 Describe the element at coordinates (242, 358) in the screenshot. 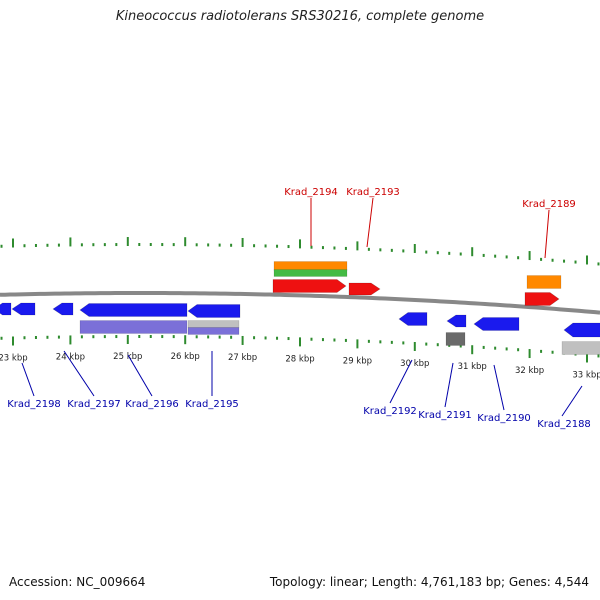

I see `scale-label: 27 kbp` at that location.